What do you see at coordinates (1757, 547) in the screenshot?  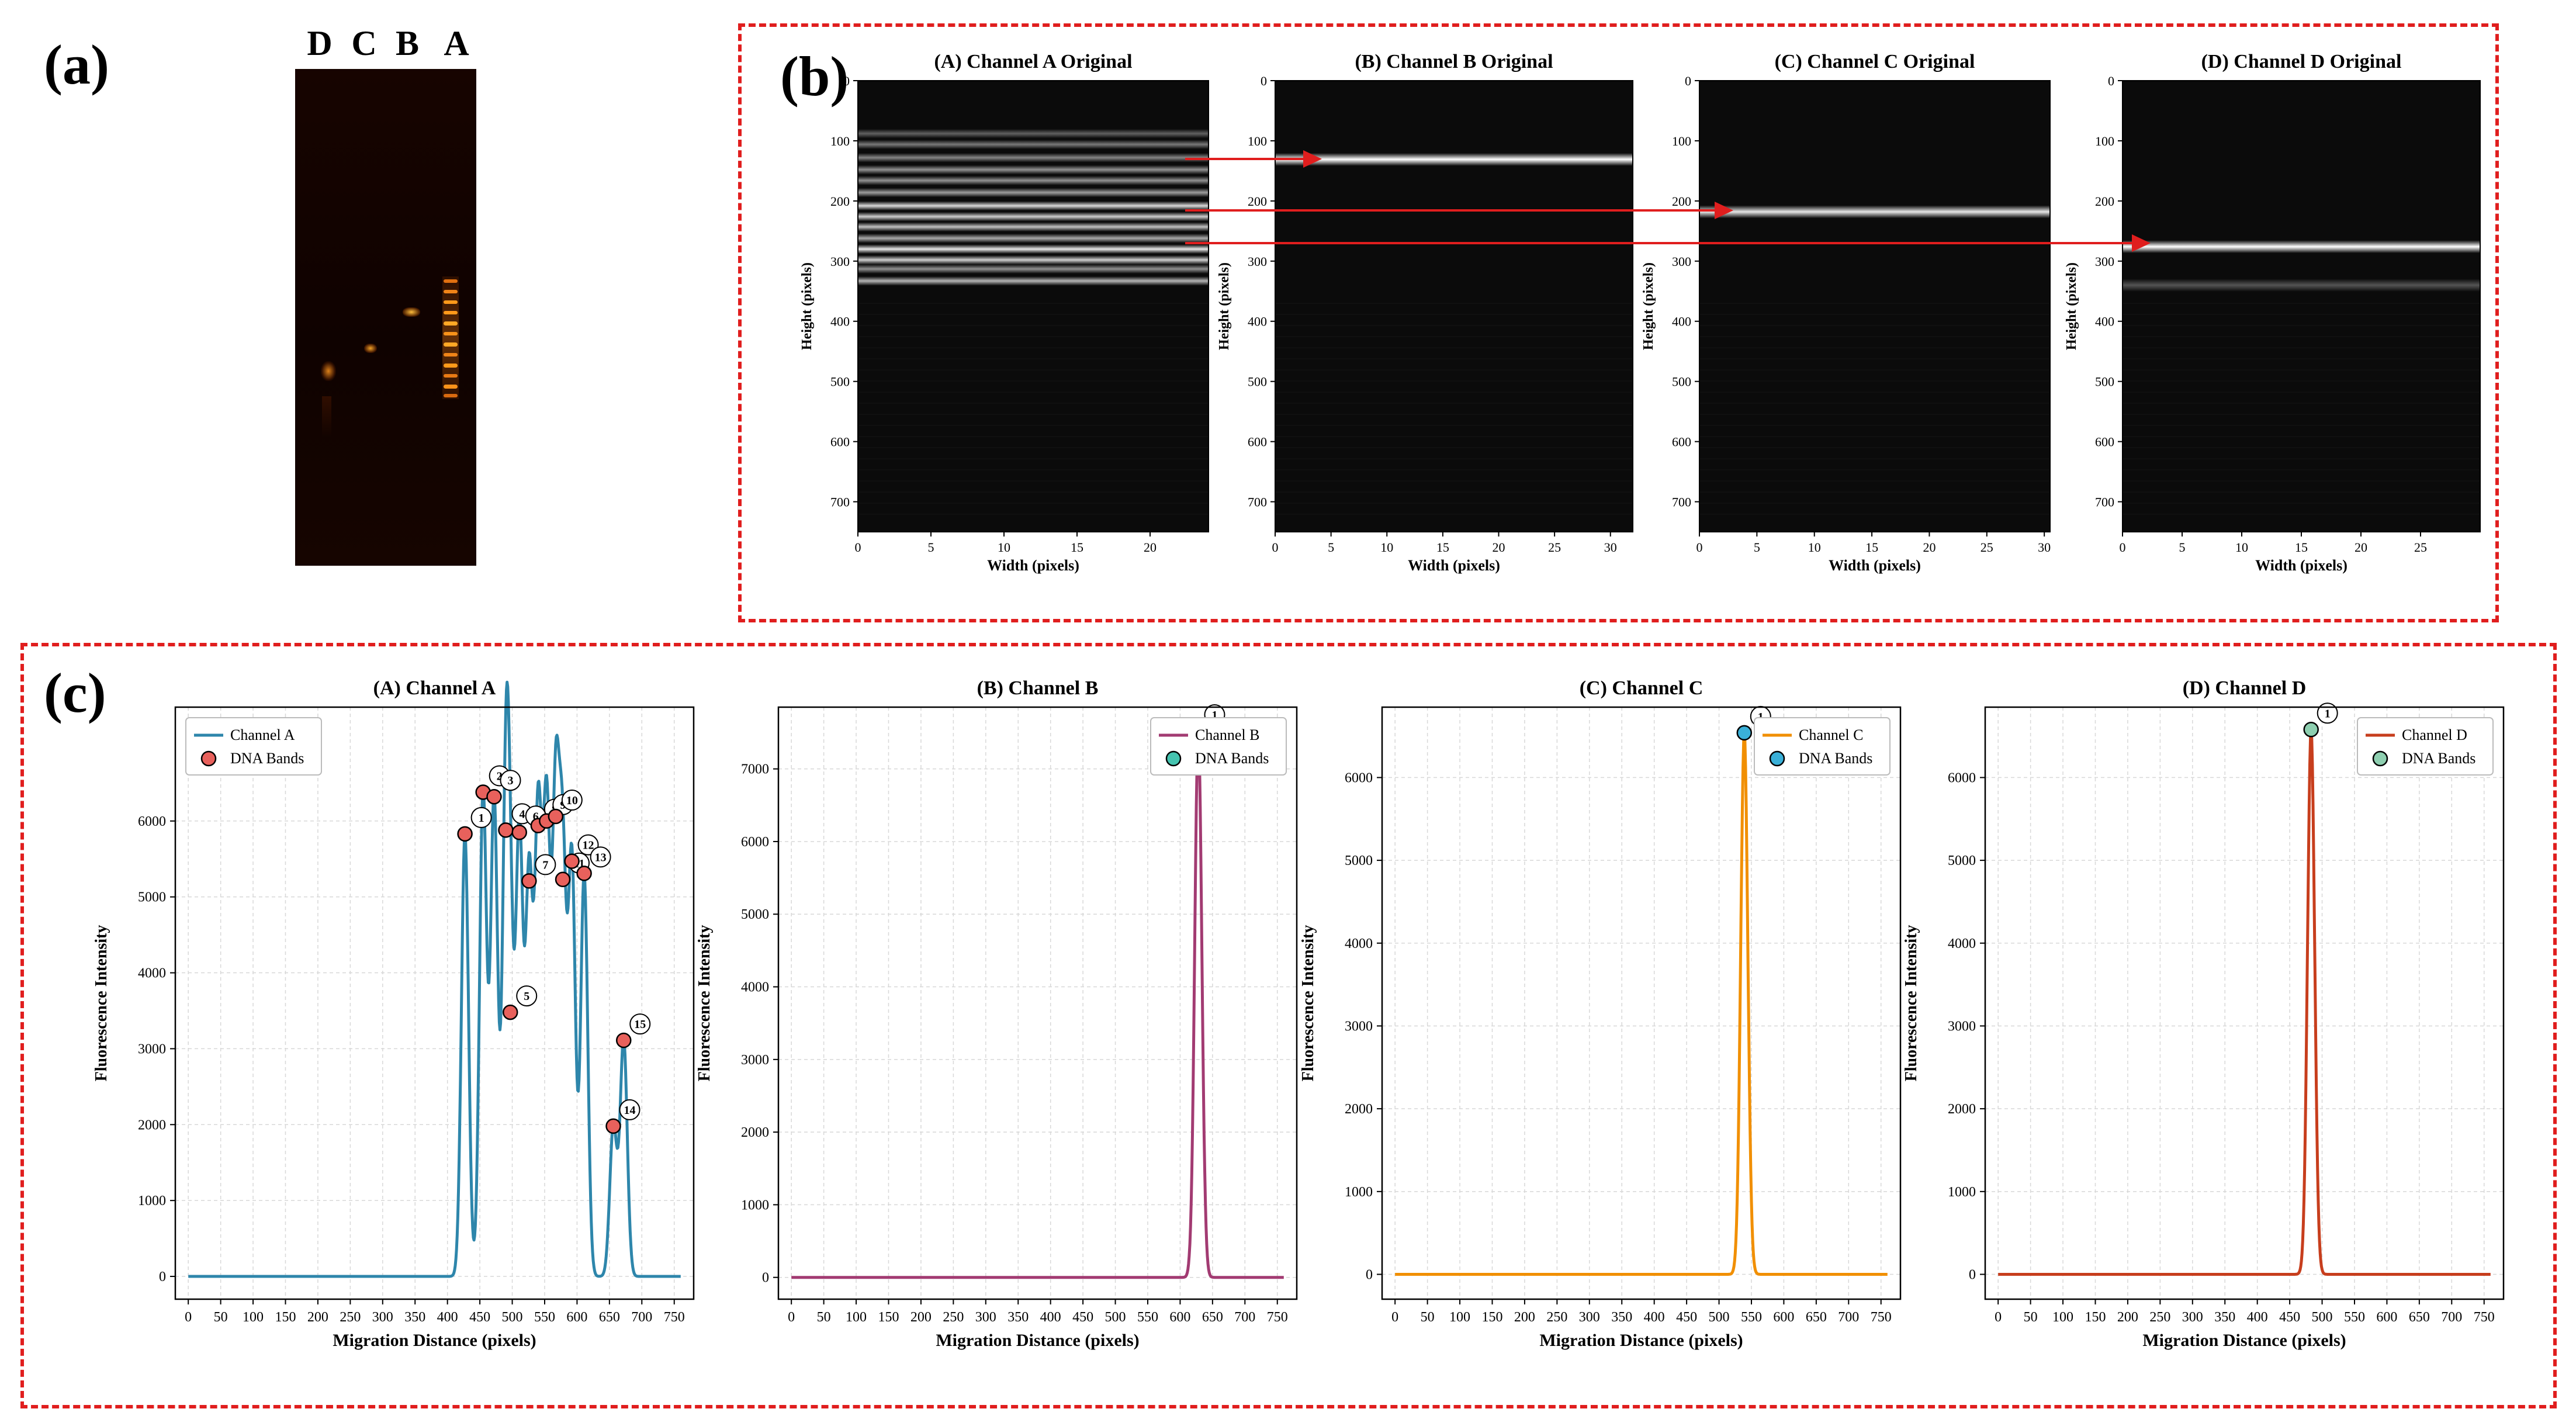 I see `x-tick-label: 5` at bounding box center [1757, 547].